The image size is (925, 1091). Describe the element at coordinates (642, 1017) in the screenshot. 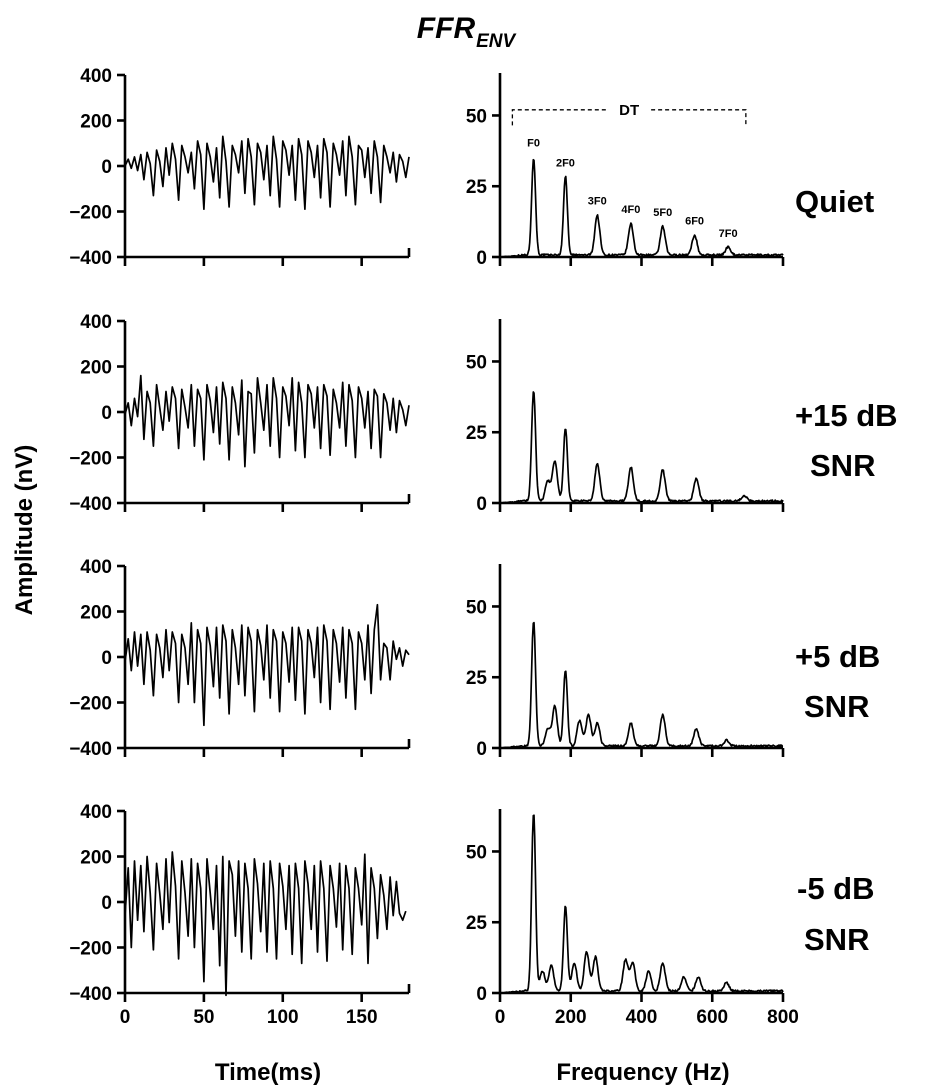

I see `spectrum-x-tick-label: 400` at that location.